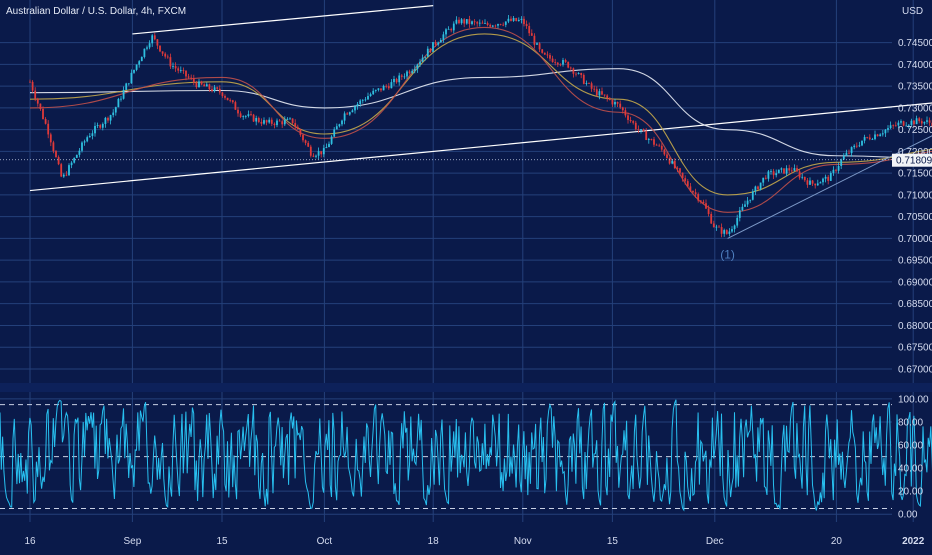 The height and width of the screenshot is (555, 932). Describe the element at coordinates (30, 541) in the screenshot. I see `x-tick-label: 16` at that location.